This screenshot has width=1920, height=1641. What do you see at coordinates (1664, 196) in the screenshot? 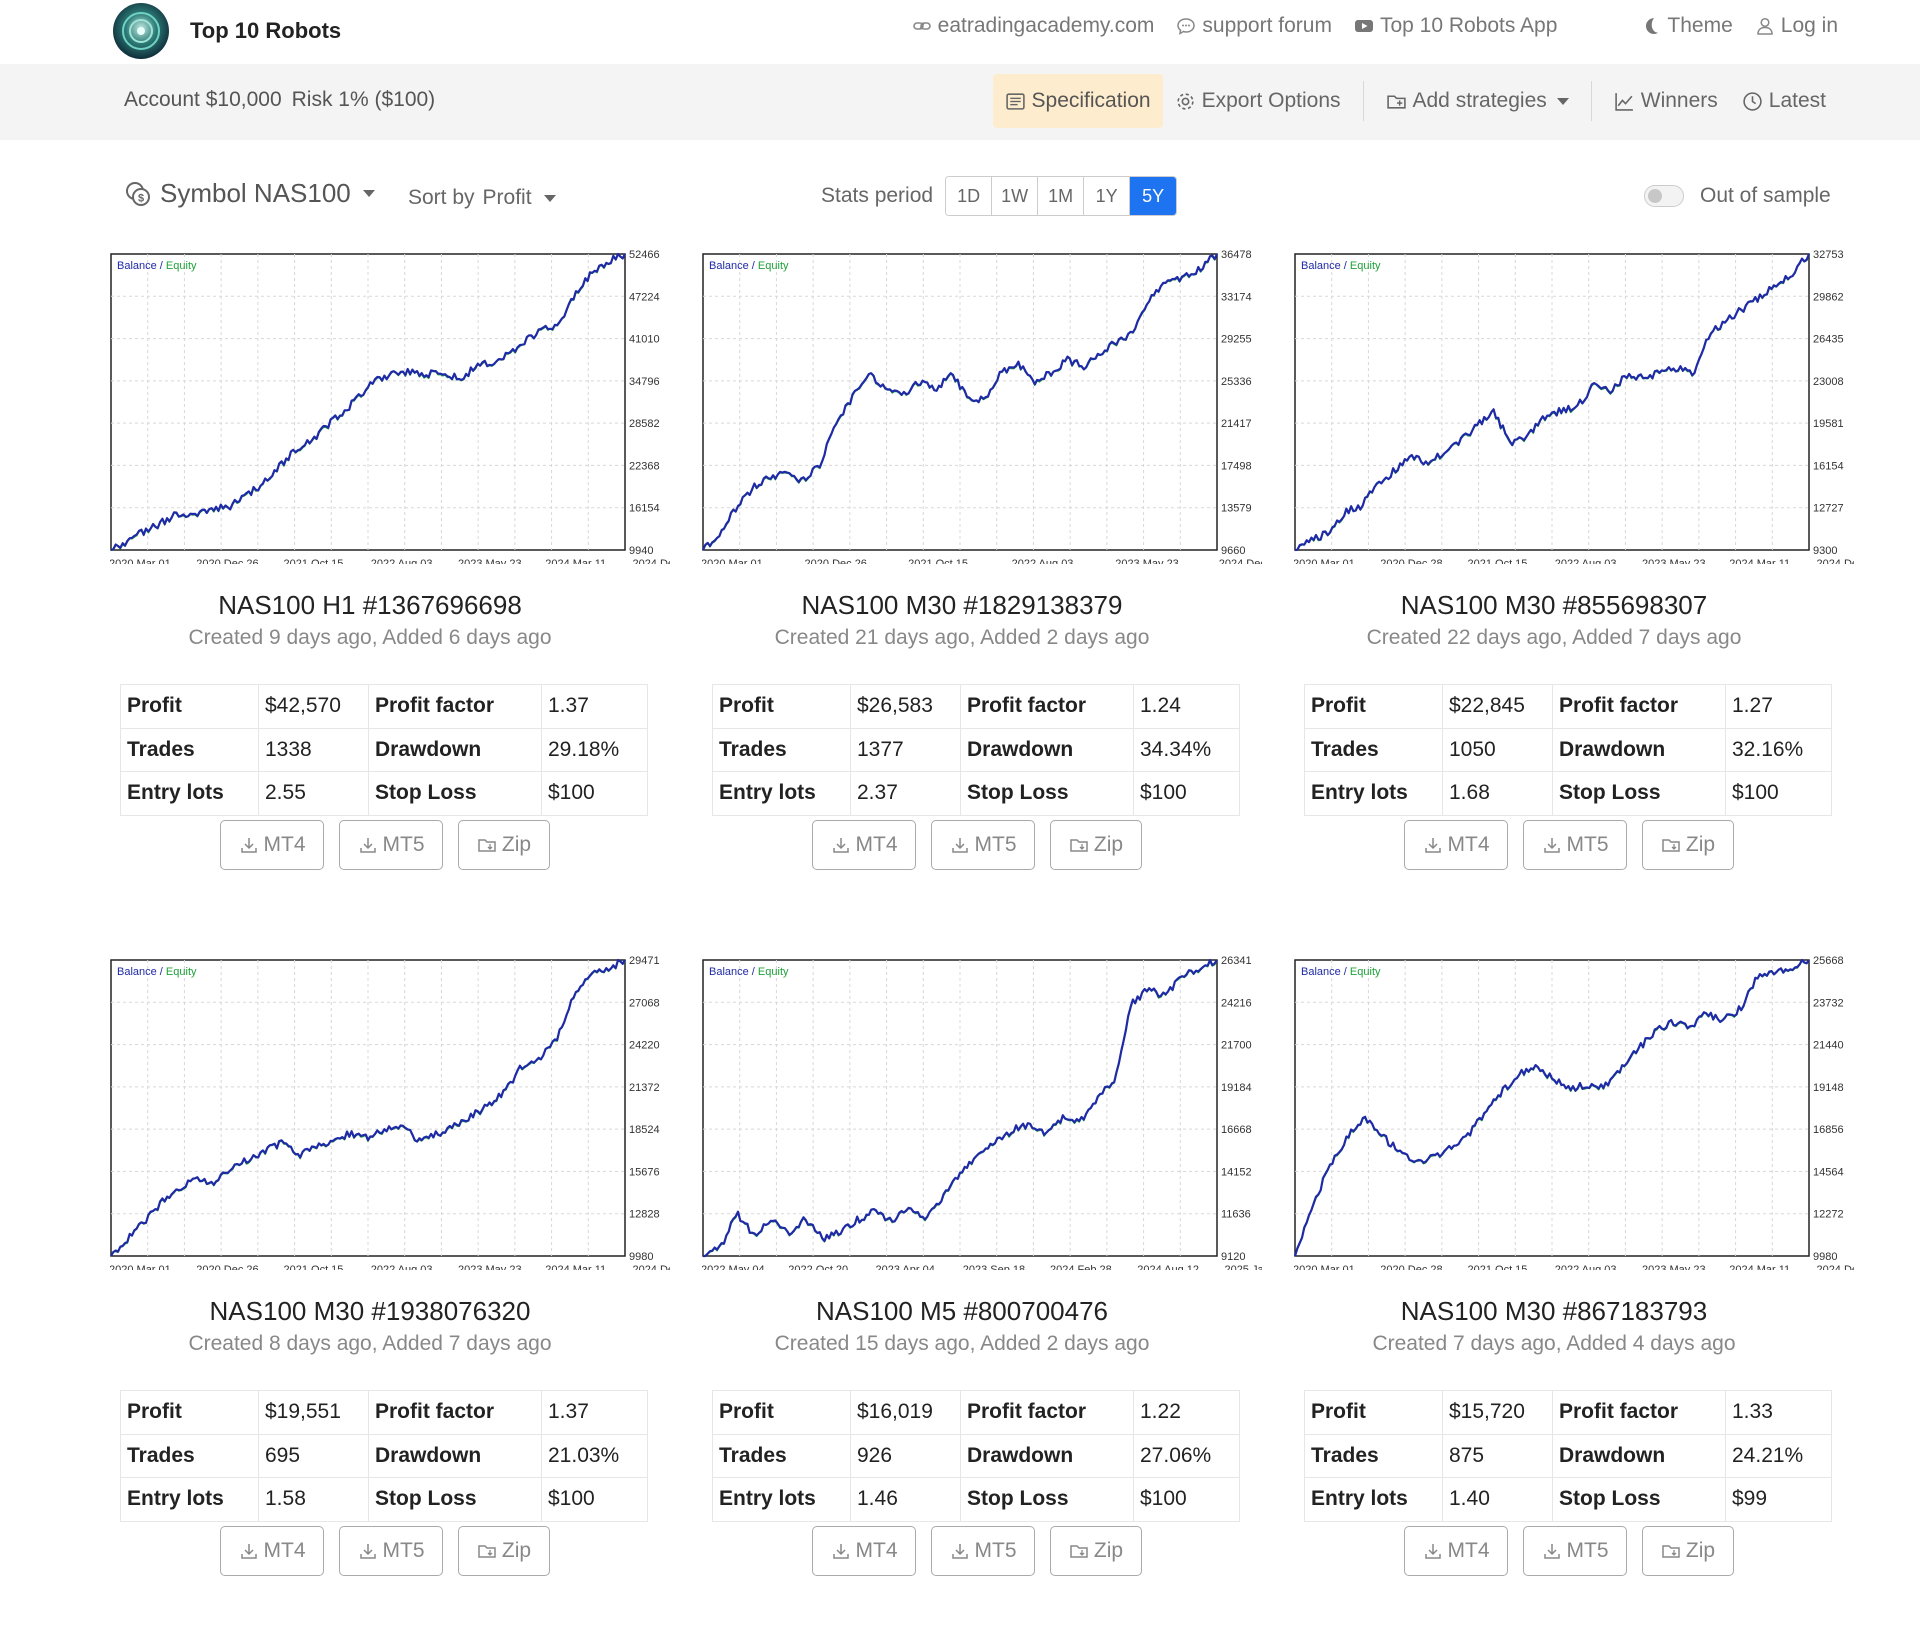
I see `toggle-switch` at bounding box center [1664, 196].